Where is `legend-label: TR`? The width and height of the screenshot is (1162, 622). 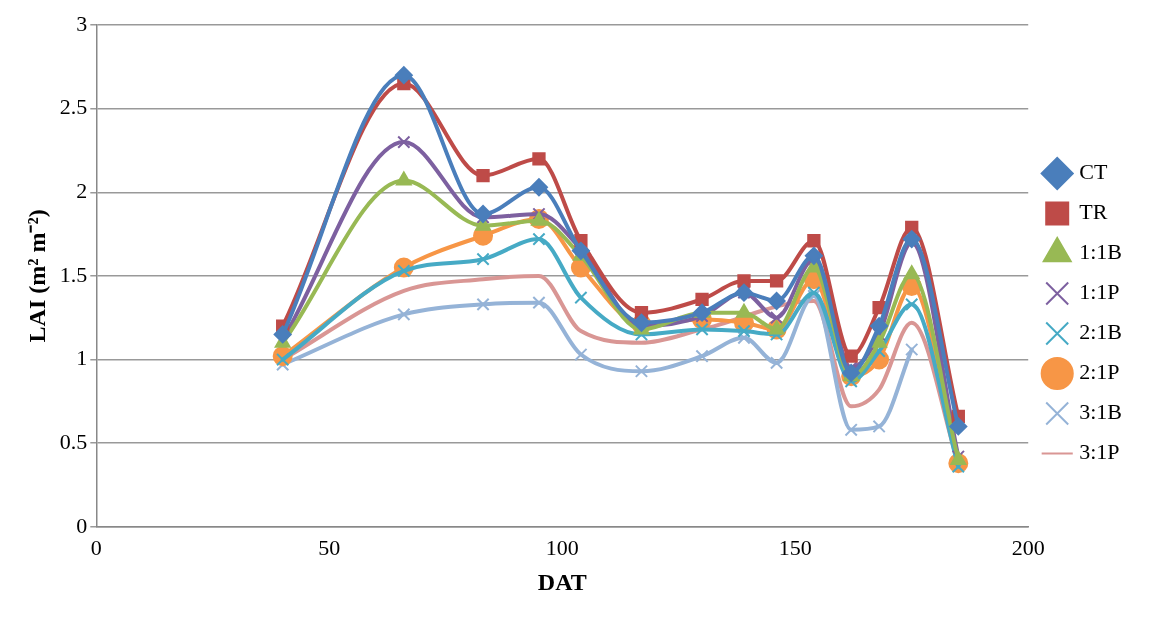 legend-label: TR is located at coordinates (1093, 212).